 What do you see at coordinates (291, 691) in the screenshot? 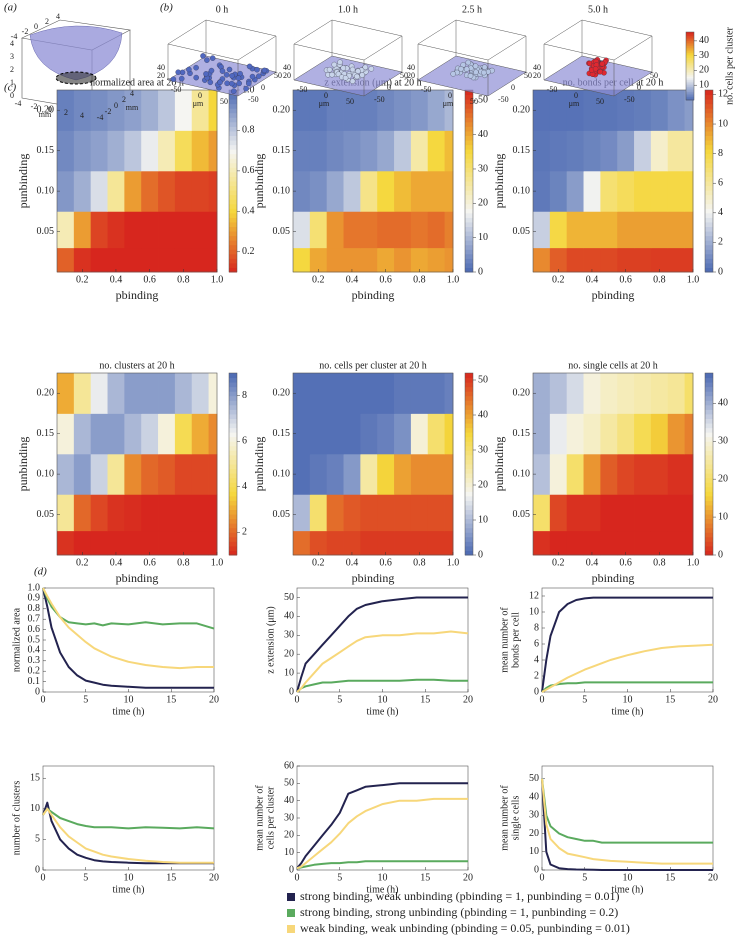
I see `y-tick-label: 0` at bounding box center [291, 691].